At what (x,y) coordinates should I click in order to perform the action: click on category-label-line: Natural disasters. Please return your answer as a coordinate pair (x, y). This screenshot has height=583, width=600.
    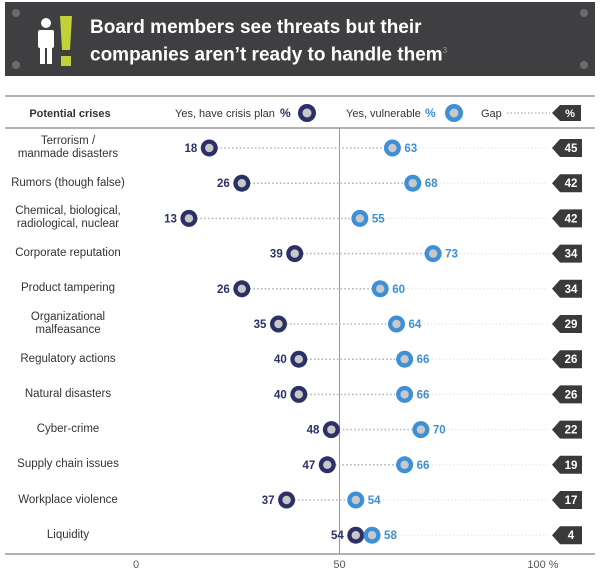
    Looking at the image, I should click on (68, 393).